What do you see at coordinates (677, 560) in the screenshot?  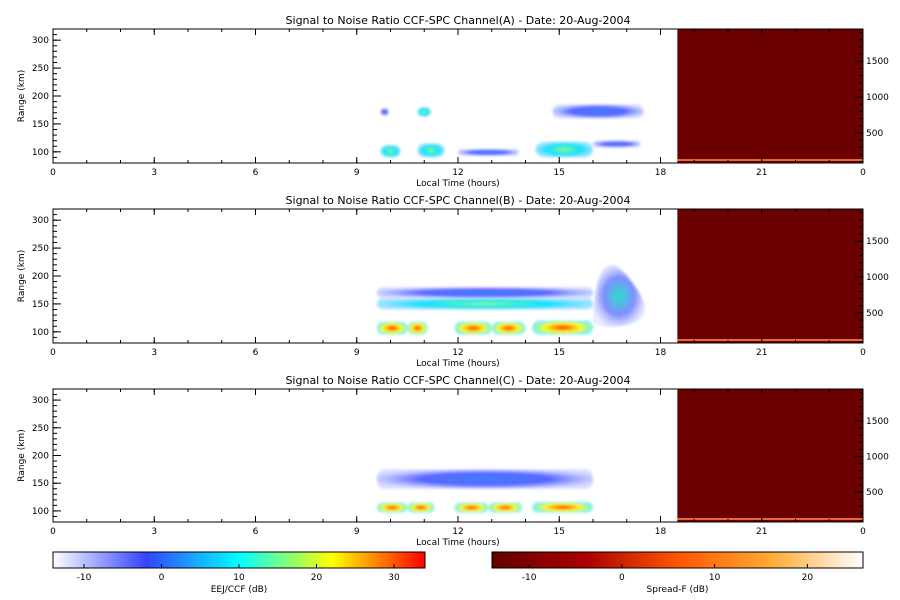 I see `colorbar-scale` at bounding box center [677, 560].